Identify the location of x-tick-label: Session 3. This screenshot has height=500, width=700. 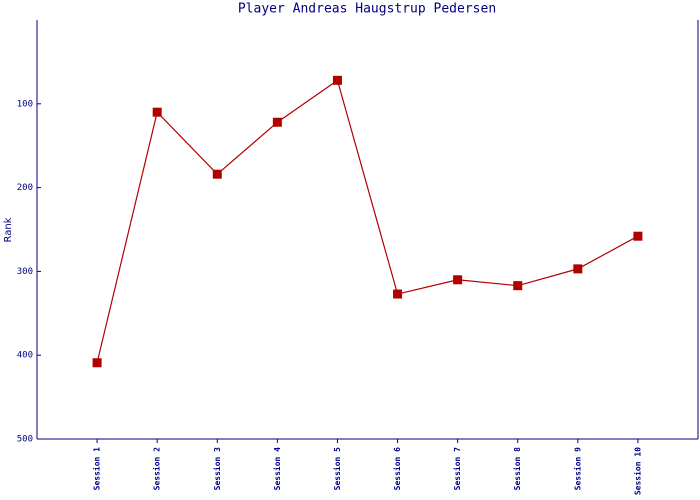
(217, 469).